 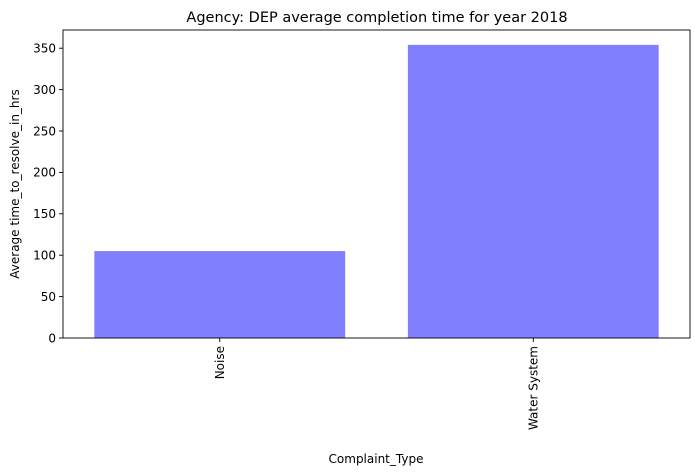 I want to click on x-tick-label-noise: Noise, so click(x=220, y=362).